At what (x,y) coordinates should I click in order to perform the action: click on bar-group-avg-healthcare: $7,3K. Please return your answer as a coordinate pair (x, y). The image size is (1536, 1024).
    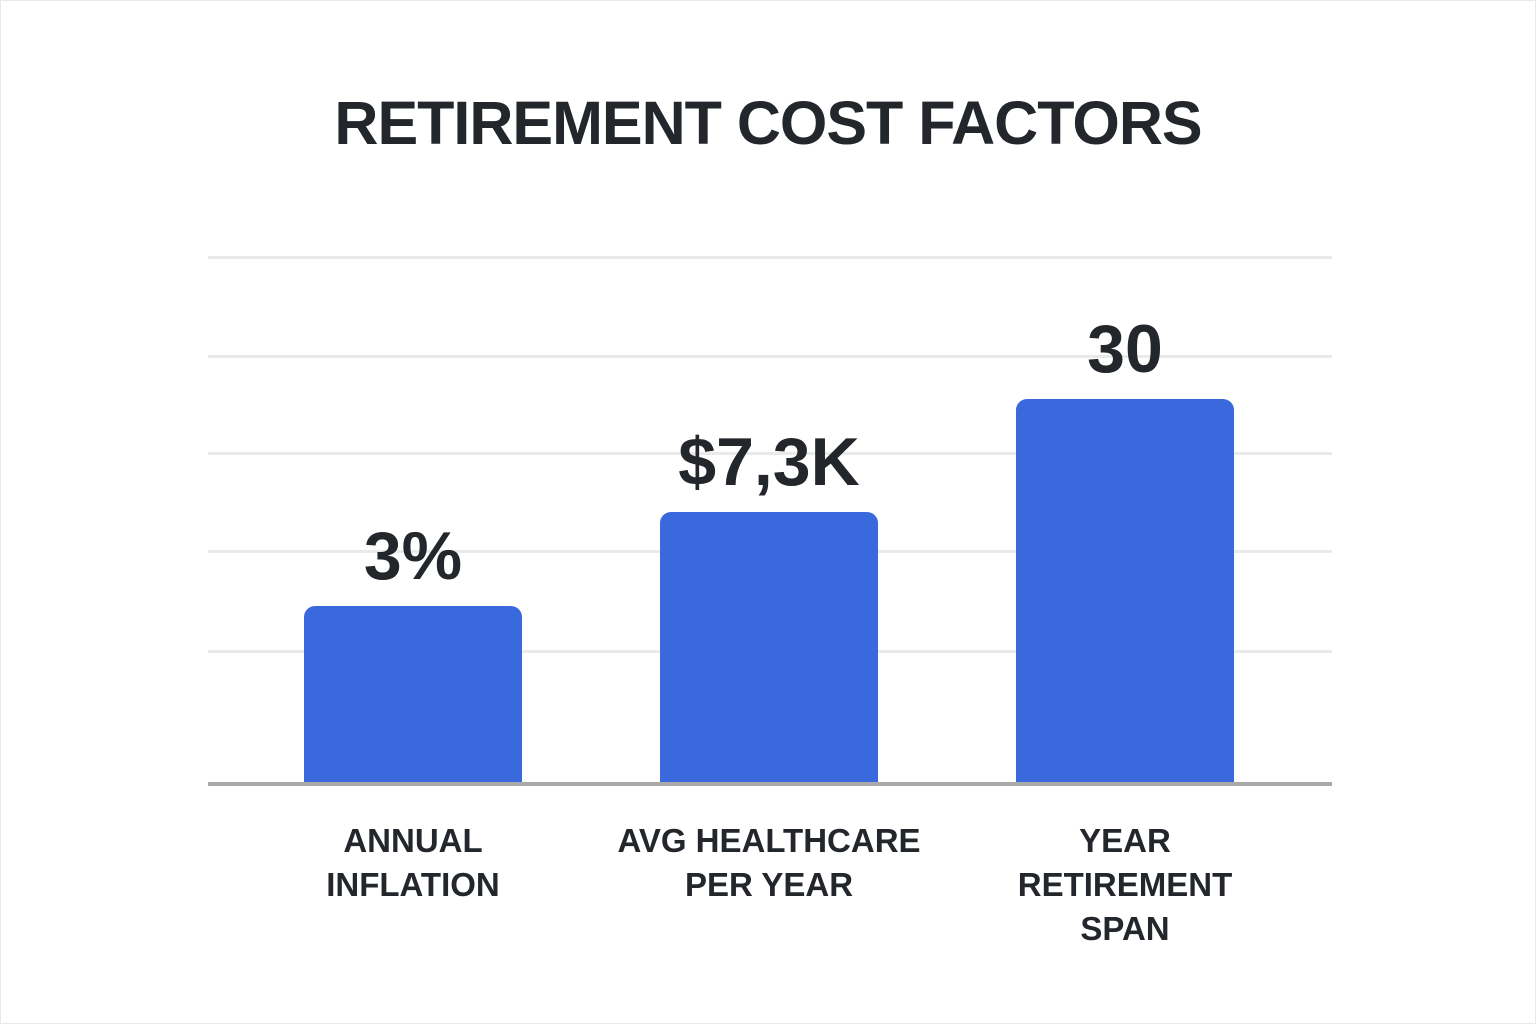
    Looking at the image, I should click on (769, 605).